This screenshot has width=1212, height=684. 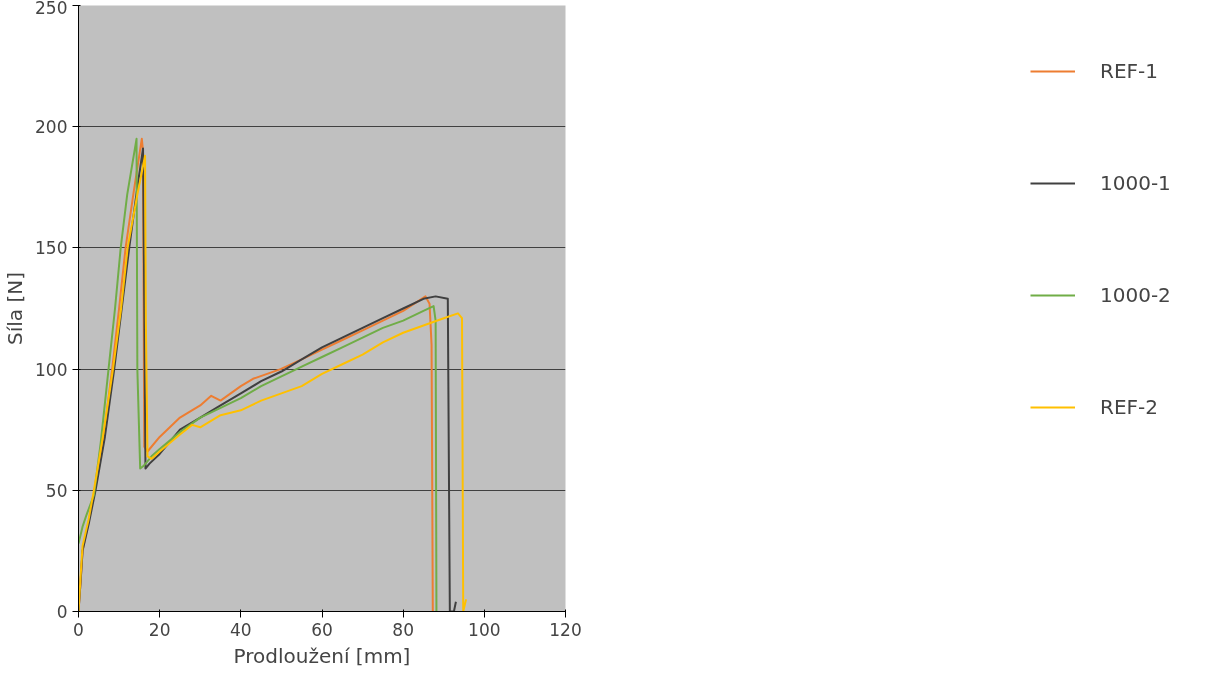 What do you see at coordinates (1129, 407) in the screenshot?
I see `legend-label: REF-2` at bounding box center [1129, 407].